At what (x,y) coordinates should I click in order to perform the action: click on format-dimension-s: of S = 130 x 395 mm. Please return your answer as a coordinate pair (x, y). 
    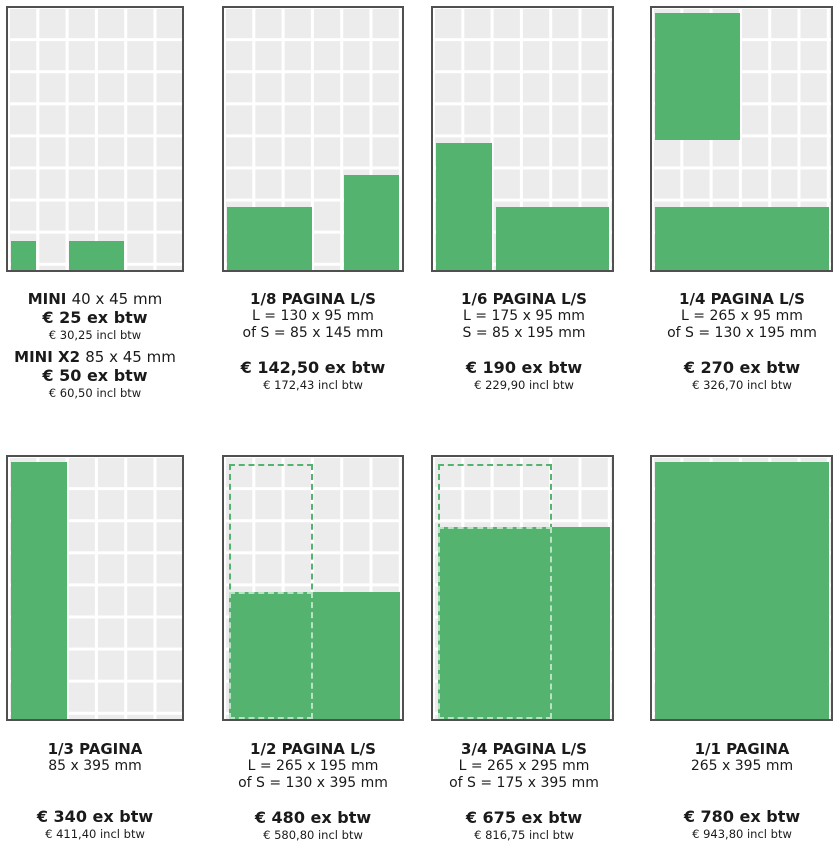
    Looking at the image, I should click on (313, 783).